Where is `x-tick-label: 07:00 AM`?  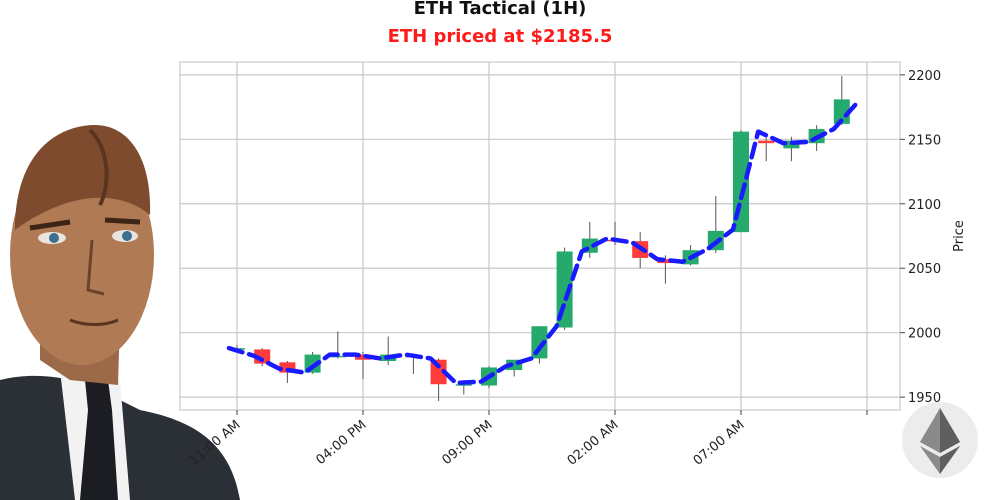 x-tick-label: 07:00 AM is located at coordinates (719, 443).